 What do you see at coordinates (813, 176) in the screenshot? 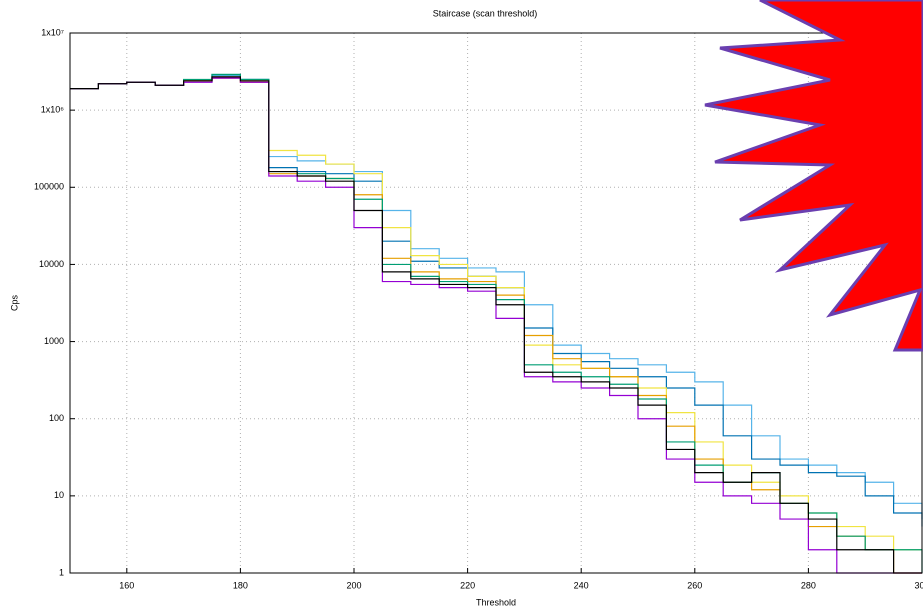
I see `starburst-decoration` at bounding box center [813, 176].